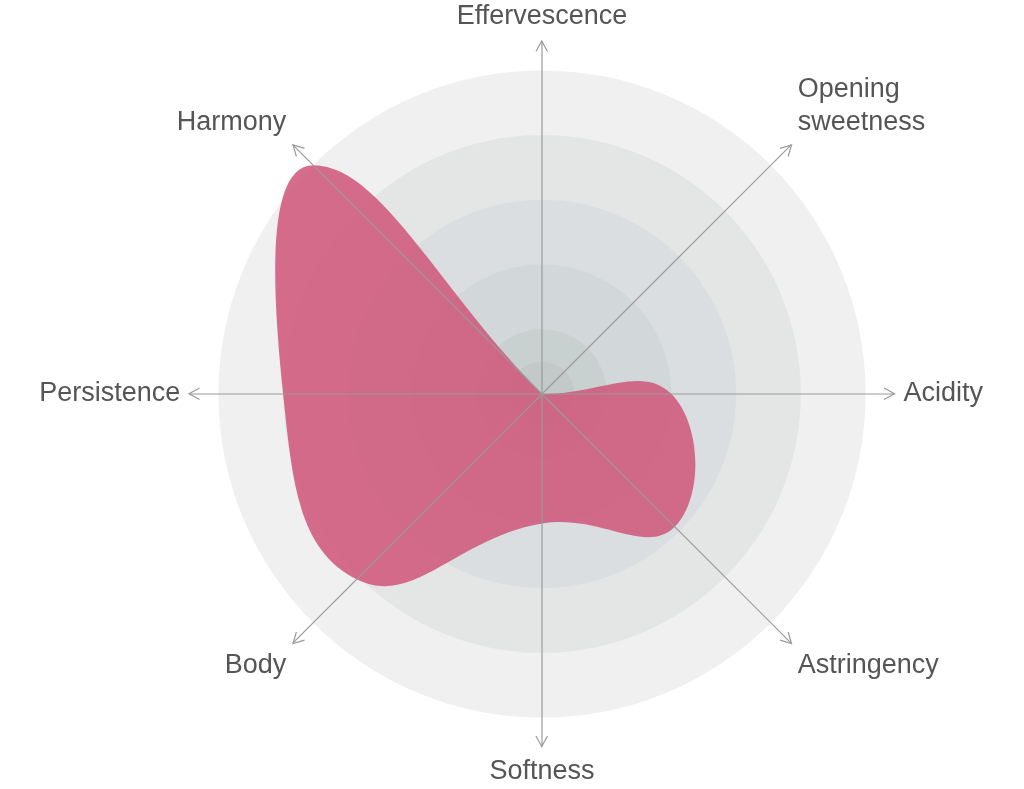 Image resolution: width=1024 pixels, height=789 pixels. What do you see at coordinates (255, 664) in the screenshot?
I see `spoke-label: Body` at bounding box center [255, 664].